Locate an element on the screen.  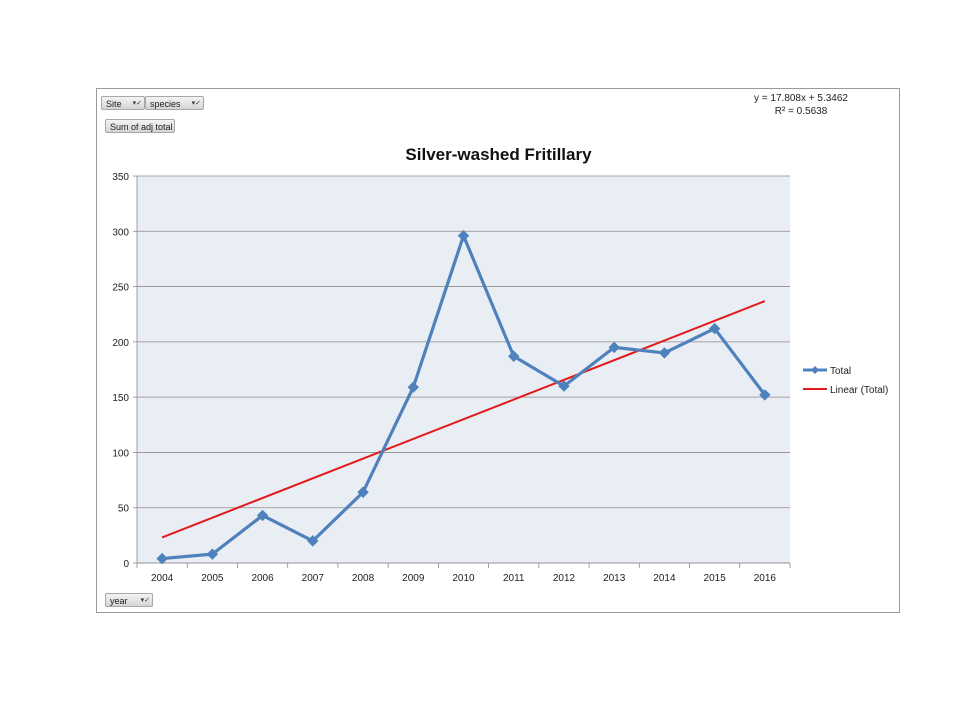
pivot-species-button: species ▾✓ is located at coordinates (174, 103).